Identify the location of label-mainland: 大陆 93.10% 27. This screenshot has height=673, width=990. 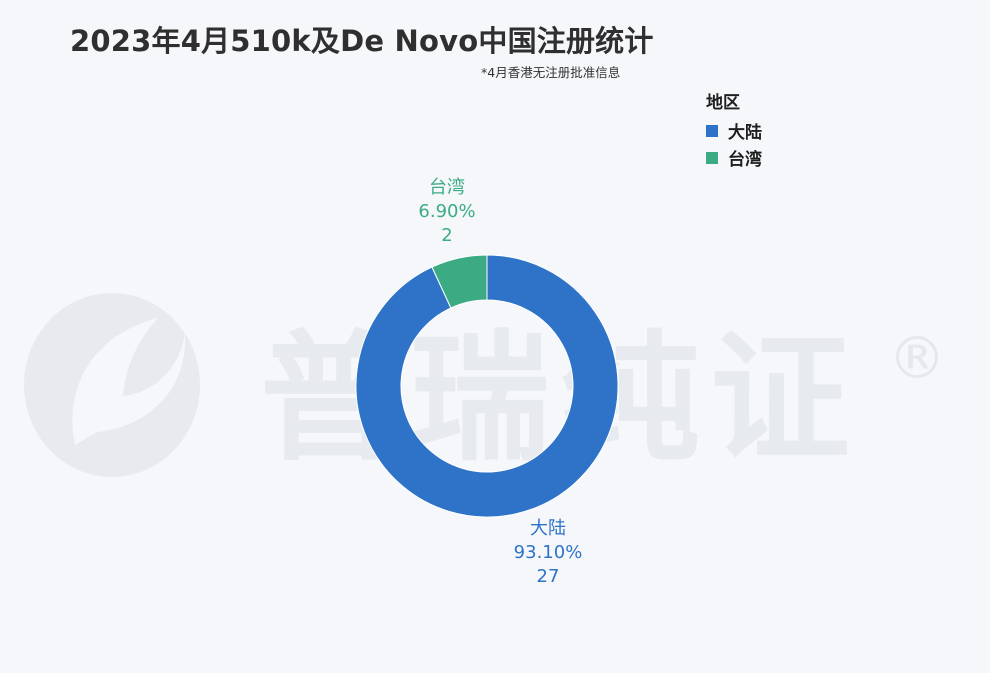
(548, 553).